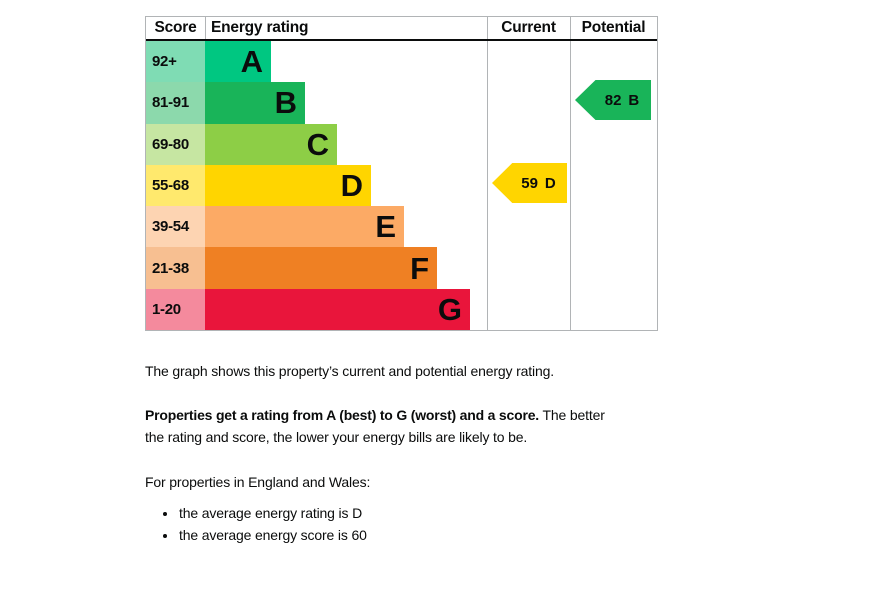  Describe the element at coordinates (175, 27) in the screenshot. I see `header-score: Score` at that location.